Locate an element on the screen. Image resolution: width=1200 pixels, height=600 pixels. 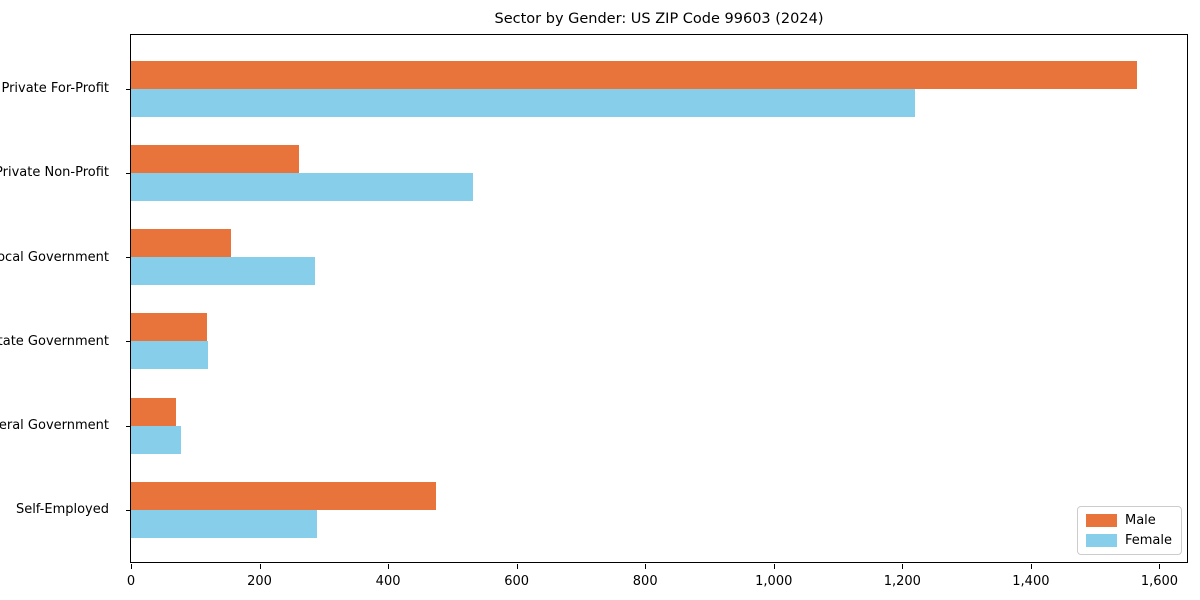
y-axis-label-private-non-profit: Private Non-Profit is located at coordinates (54, 173).